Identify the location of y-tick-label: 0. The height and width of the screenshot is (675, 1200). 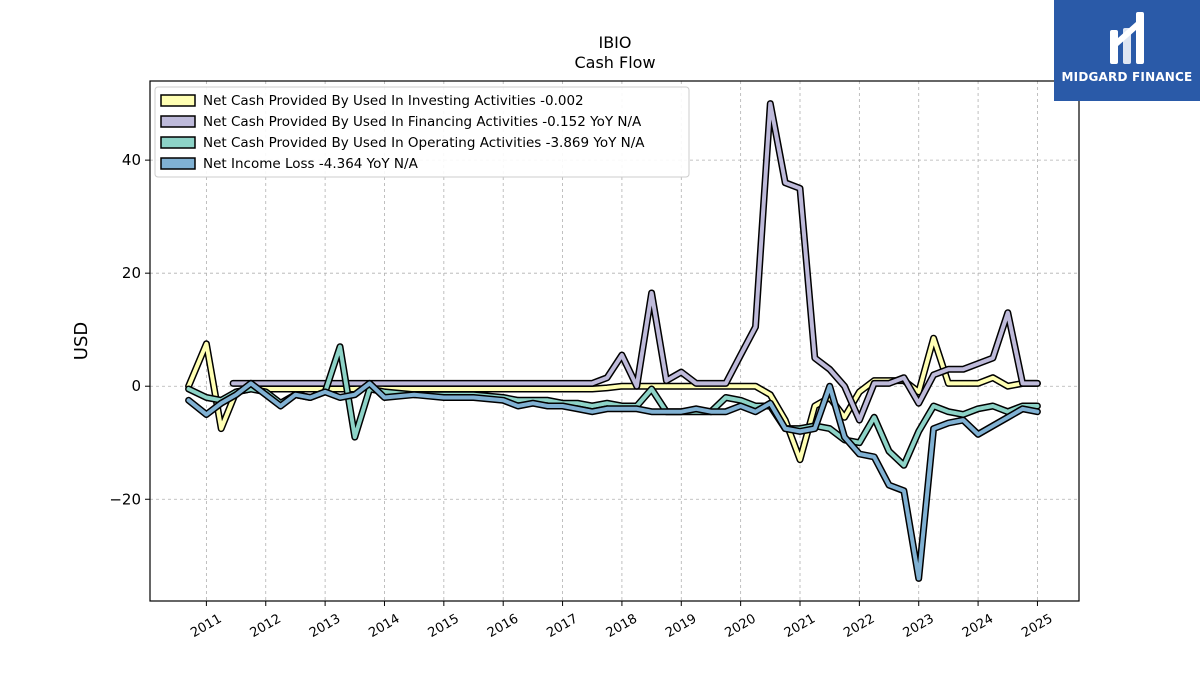
(136, 386).